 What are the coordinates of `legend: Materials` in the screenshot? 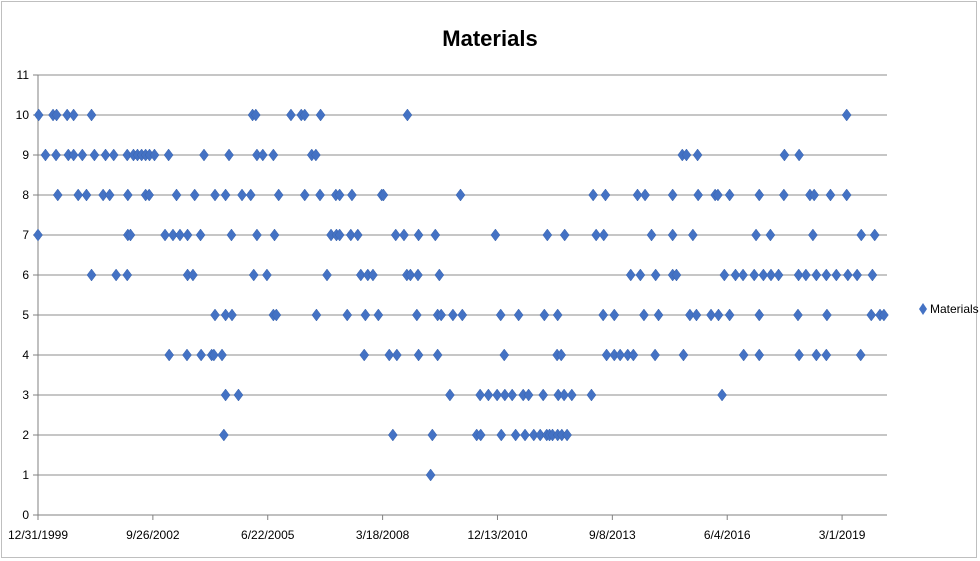 It's located at (949, 309).